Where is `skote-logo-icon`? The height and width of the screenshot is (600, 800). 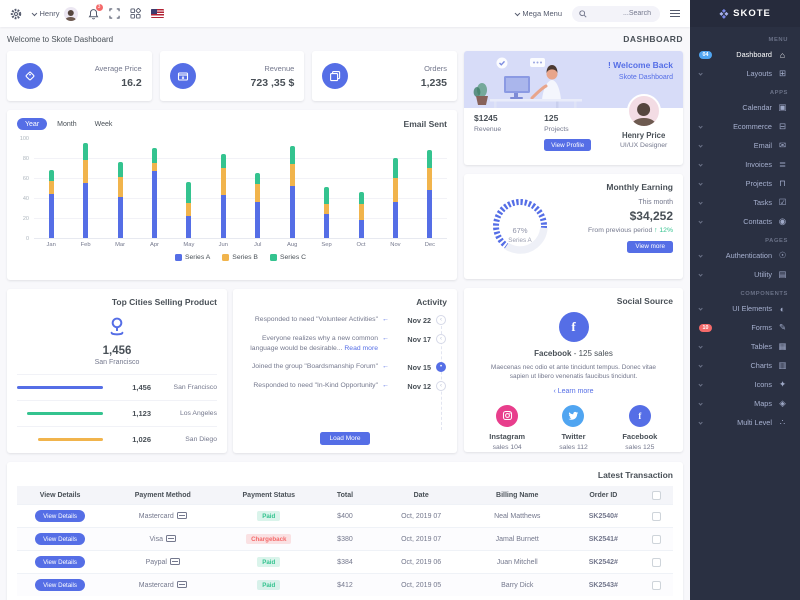 skote-logo-icon is located at coordinates (724, 13).